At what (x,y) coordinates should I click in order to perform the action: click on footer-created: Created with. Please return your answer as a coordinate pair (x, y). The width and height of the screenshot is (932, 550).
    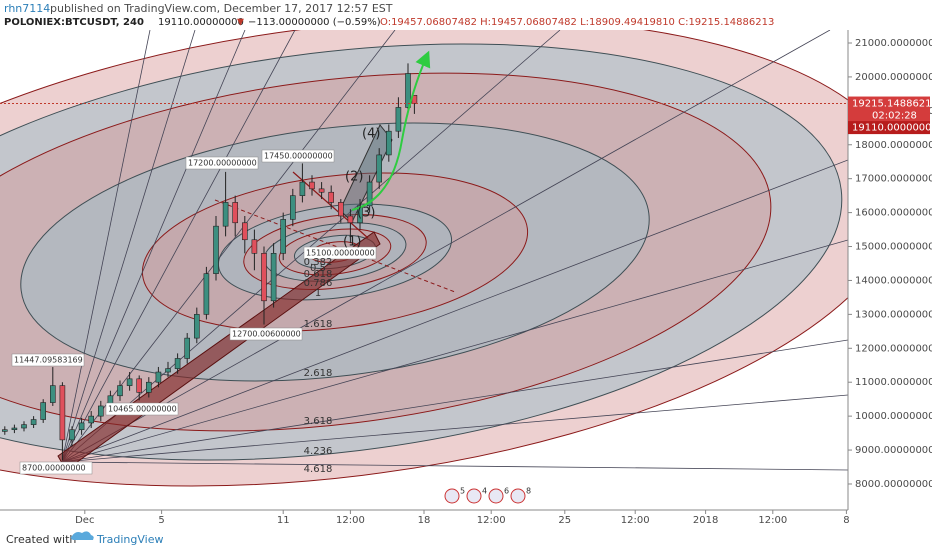
    Looking at the image, I should click on (41, 539).